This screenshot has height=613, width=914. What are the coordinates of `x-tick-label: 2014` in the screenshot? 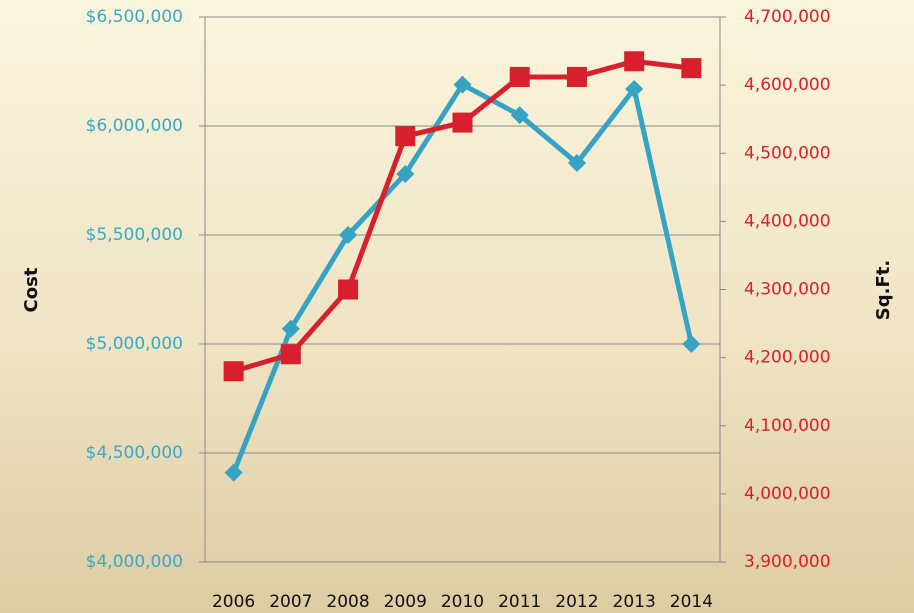 It's located at (691, 602).